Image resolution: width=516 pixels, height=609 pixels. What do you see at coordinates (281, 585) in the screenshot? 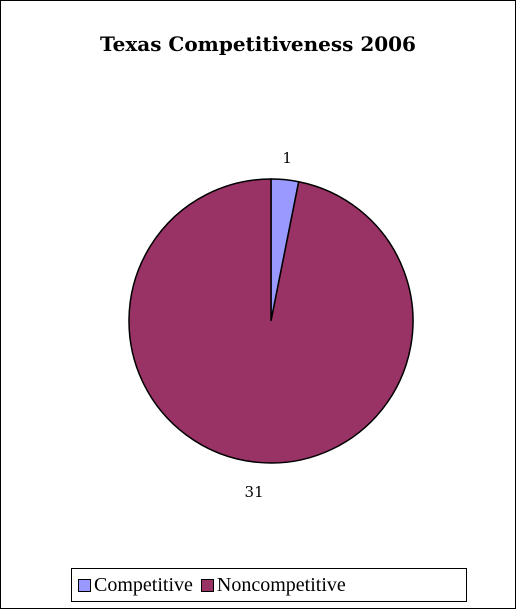
I see `legend-label-noncompetitive: Noncompetitive` at bounding box center [281, 585].